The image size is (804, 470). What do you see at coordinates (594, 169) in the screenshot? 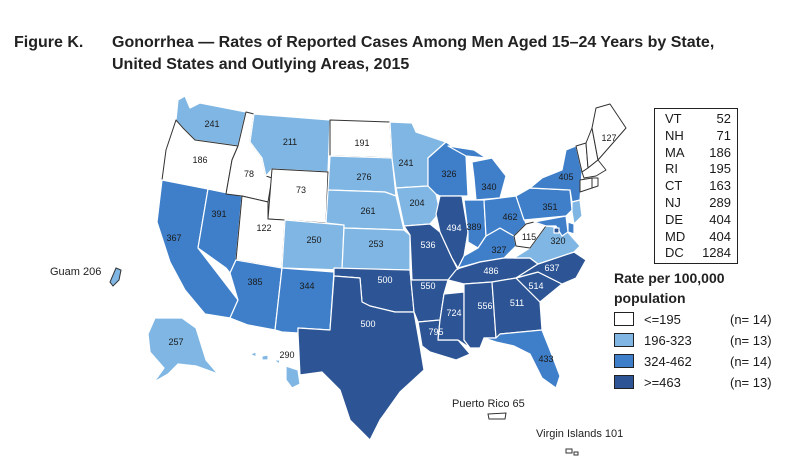
I see `state-MA` at bounding box center [594, 169].